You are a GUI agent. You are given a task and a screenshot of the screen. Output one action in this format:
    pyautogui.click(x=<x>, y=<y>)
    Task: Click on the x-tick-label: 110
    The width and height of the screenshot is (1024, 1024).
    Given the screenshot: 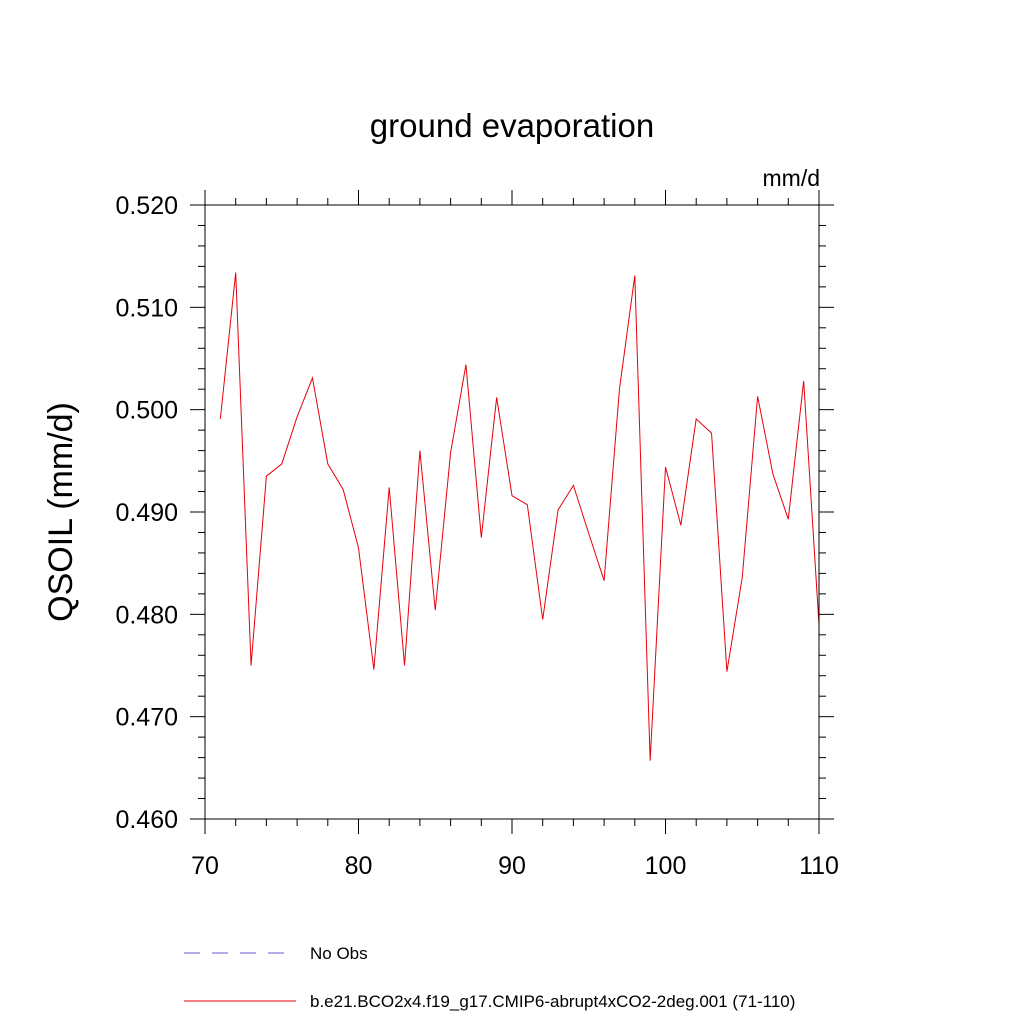 What is the action you would take?
    pyautogui.click(x=819, y=866)
    